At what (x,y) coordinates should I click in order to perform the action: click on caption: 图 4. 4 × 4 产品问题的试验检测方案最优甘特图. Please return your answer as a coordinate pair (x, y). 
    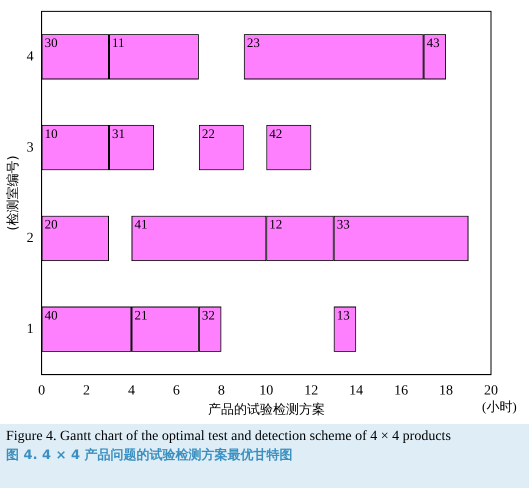
    Looking at the image, I should click on (150, 455).